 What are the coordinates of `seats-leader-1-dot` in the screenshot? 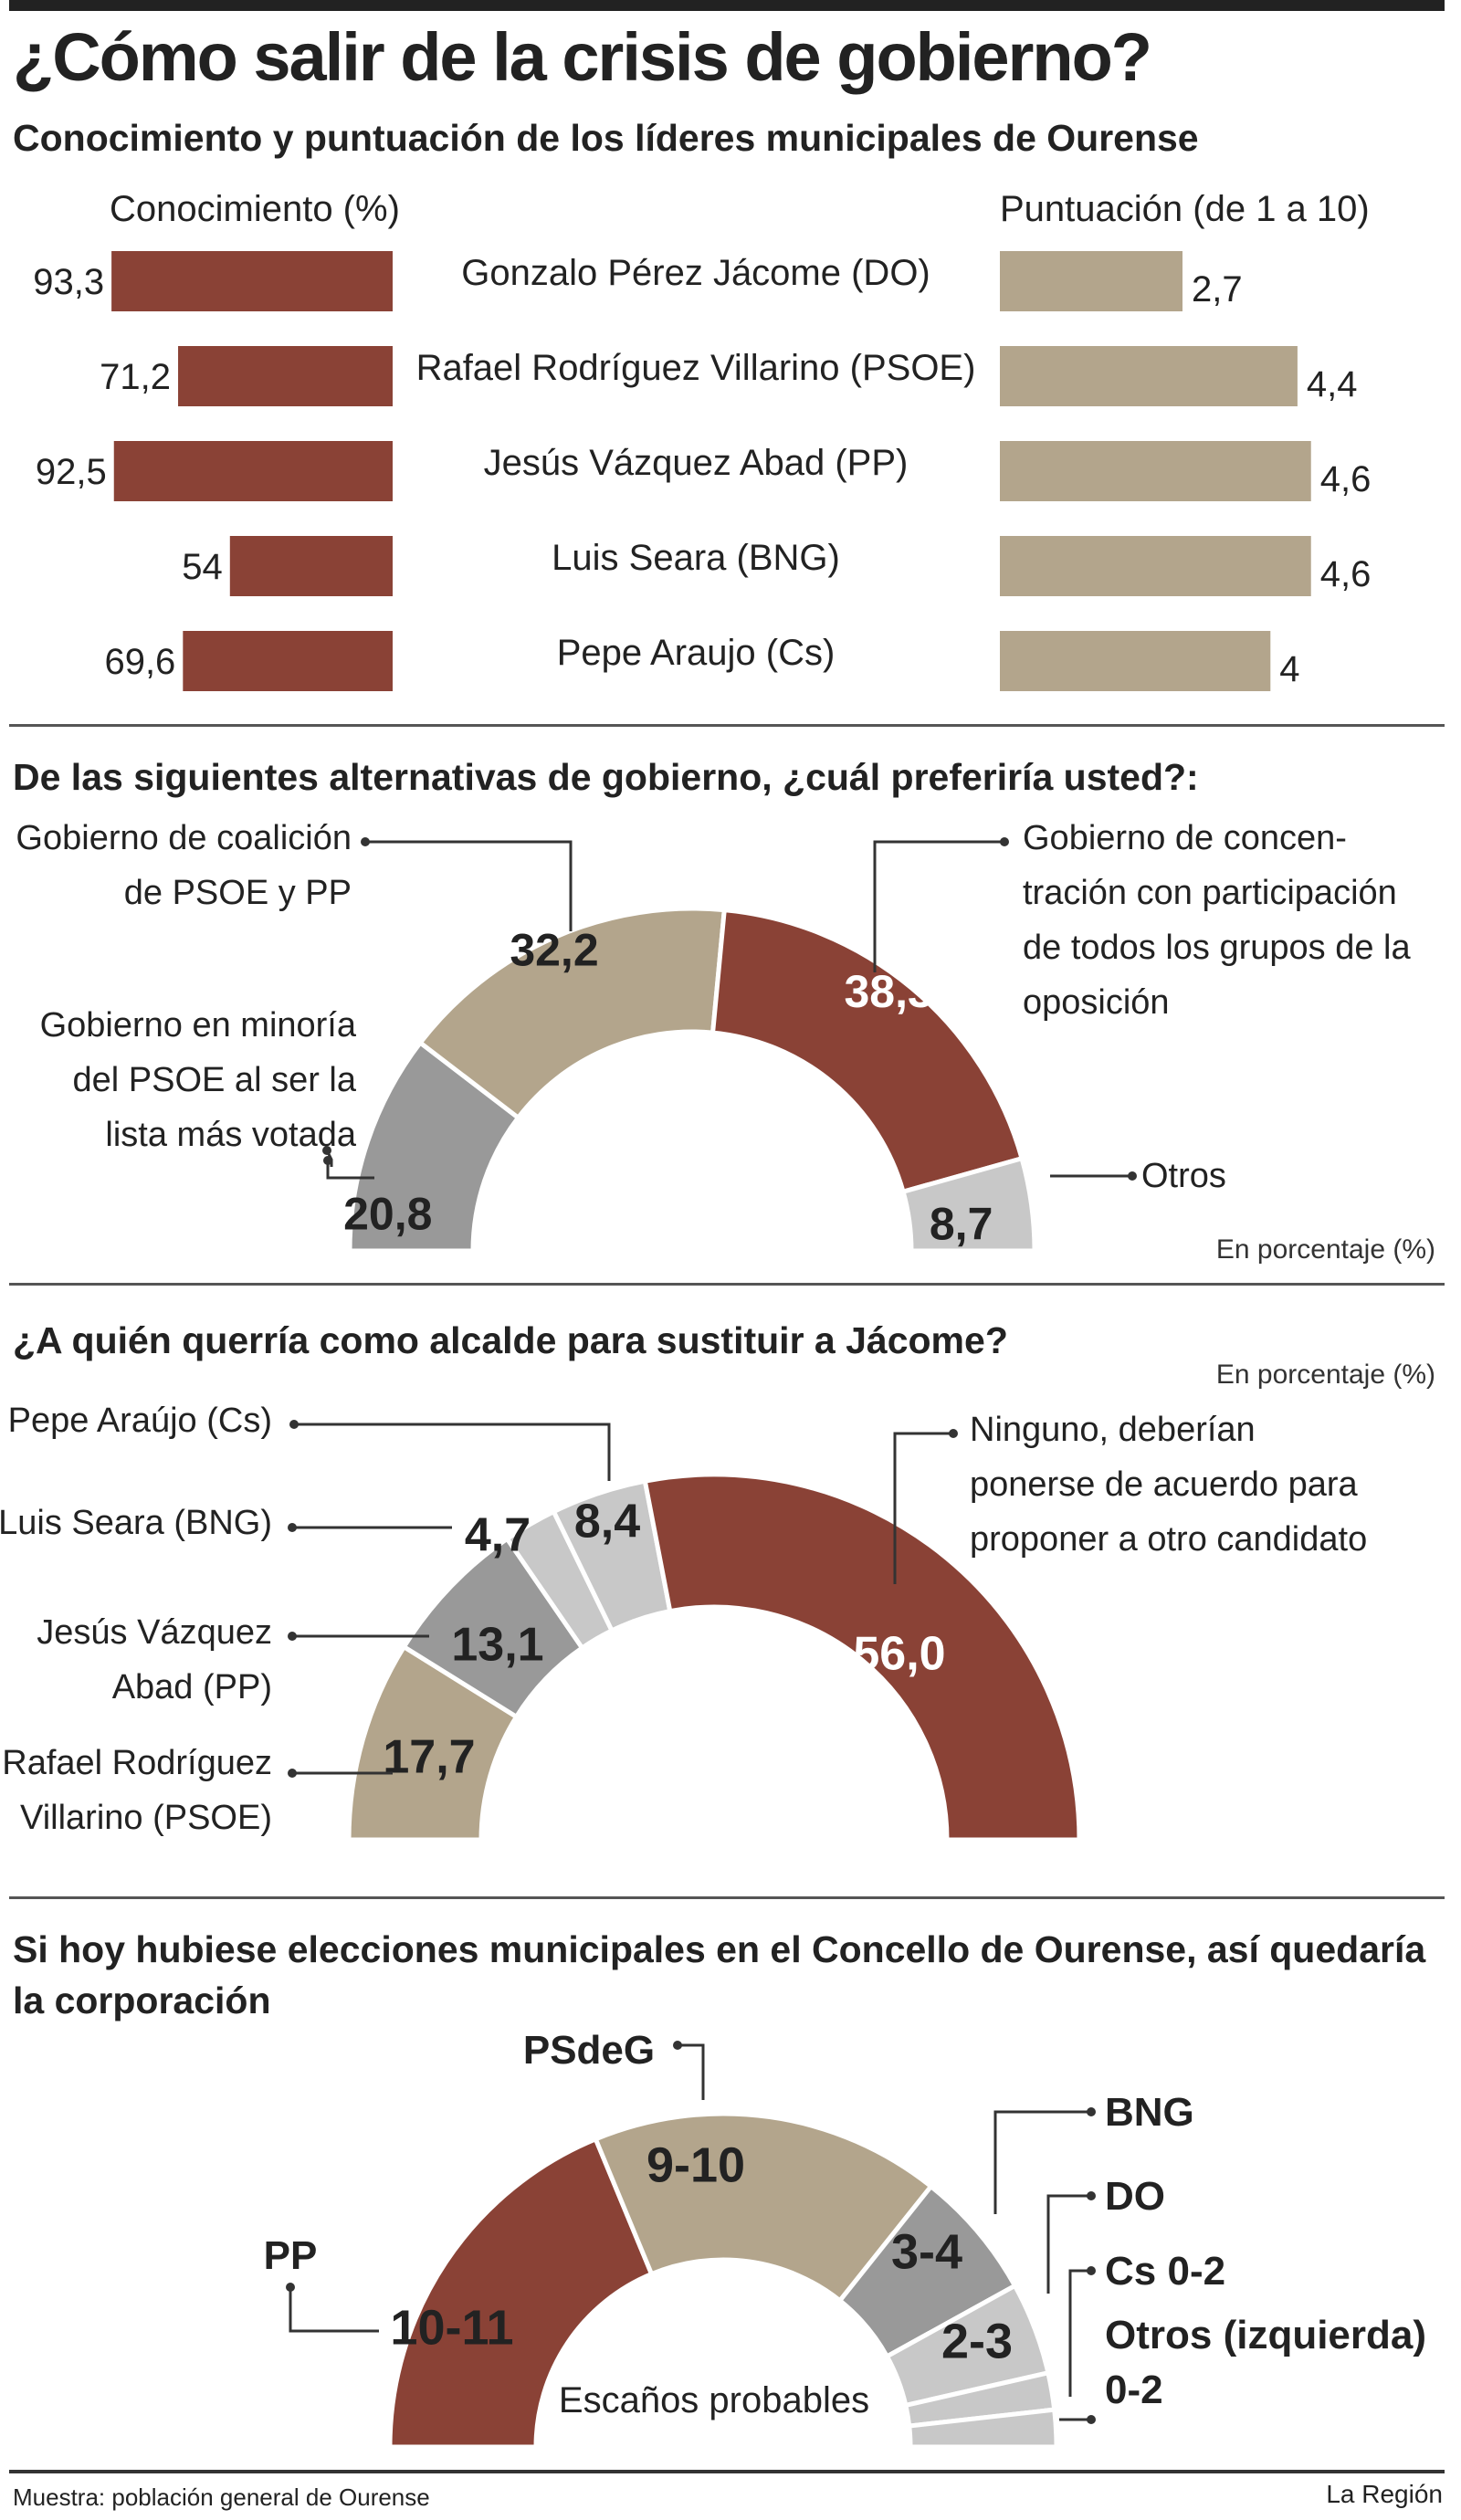 It's located at (677, 2045).